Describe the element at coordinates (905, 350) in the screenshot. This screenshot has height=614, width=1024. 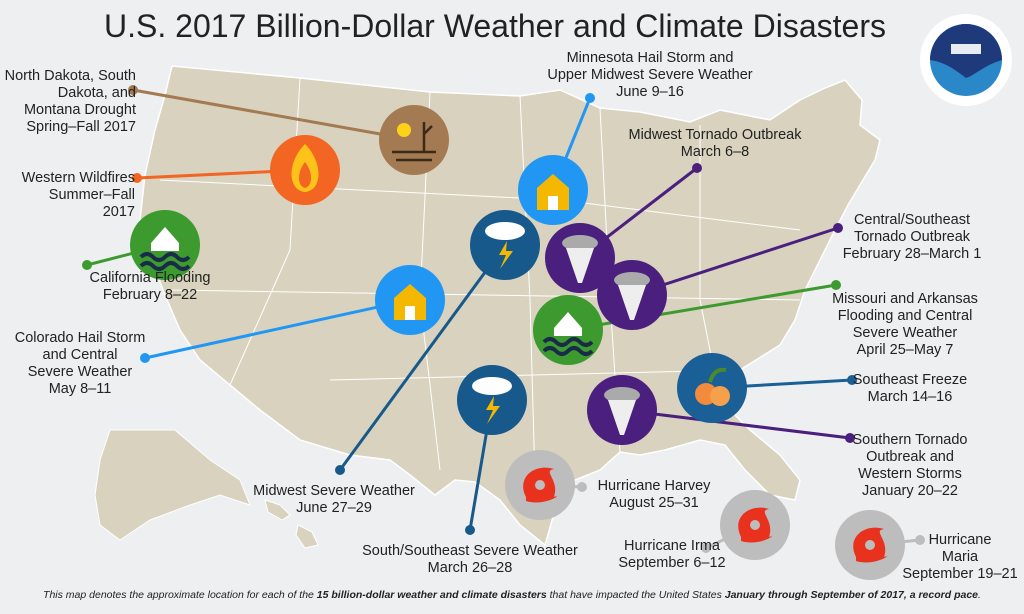
I see `label-line: April 25–May 7` at that location.